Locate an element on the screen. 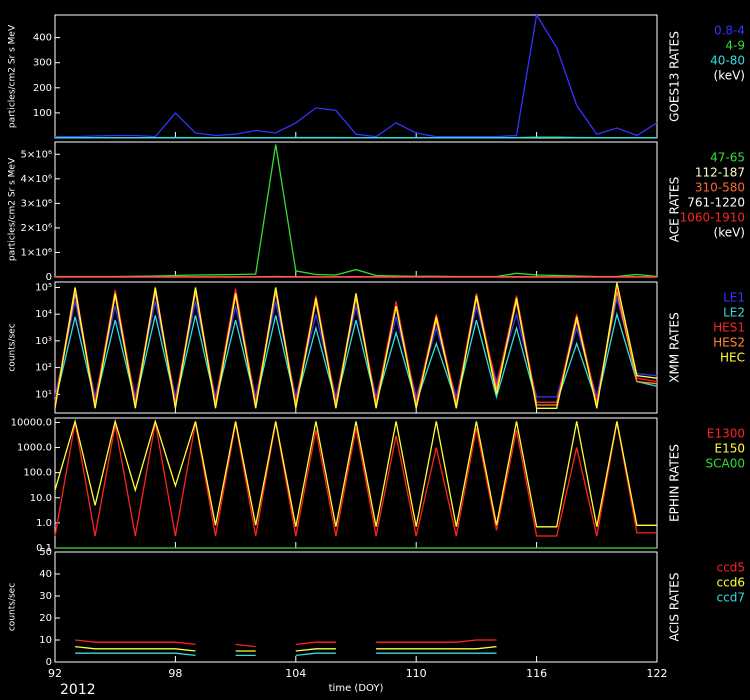 This screenshot has height=700, width=750. y-tick-label: 10000.0 is located at coordinates (31, 422).